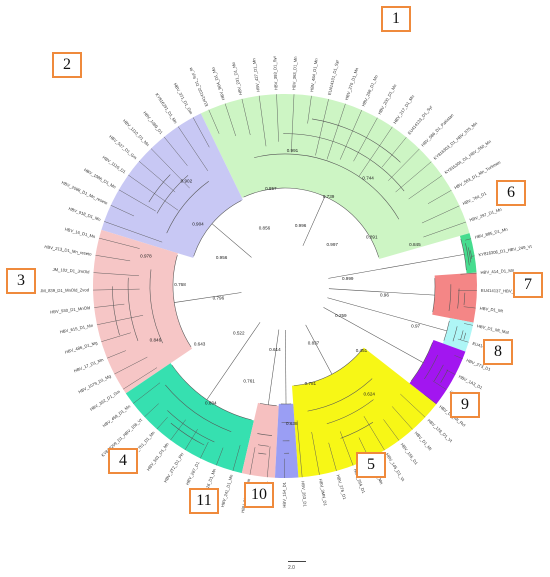 The image size is (550, 577). What do you see at coordinates (67, 65) in the screenshot?
I see `cluster-label-2: 2` at bounding box center [67, 65].